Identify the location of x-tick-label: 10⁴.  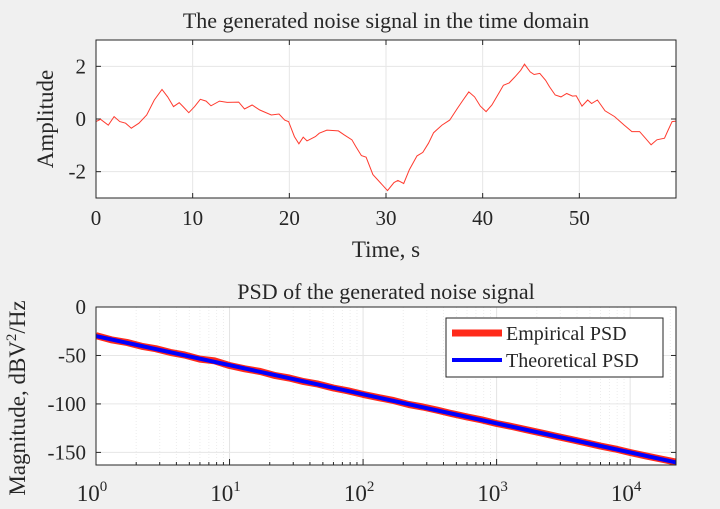
(626, 492).